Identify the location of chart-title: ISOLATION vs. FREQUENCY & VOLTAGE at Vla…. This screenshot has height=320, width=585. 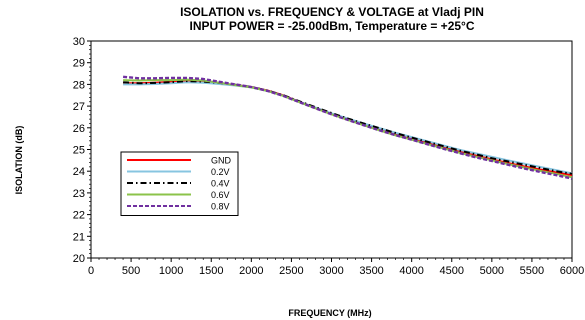
(332, 12).